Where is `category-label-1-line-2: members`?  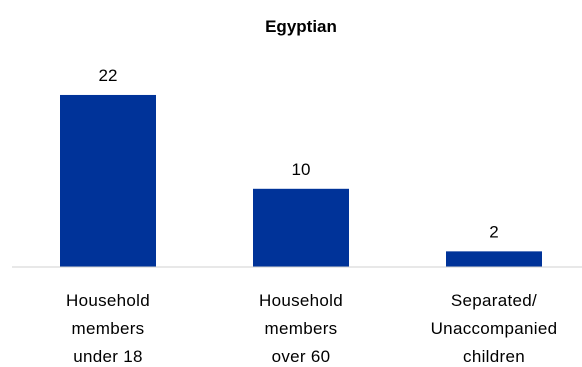 category-label-1-line-2: members is located at coordinates (108, 328).